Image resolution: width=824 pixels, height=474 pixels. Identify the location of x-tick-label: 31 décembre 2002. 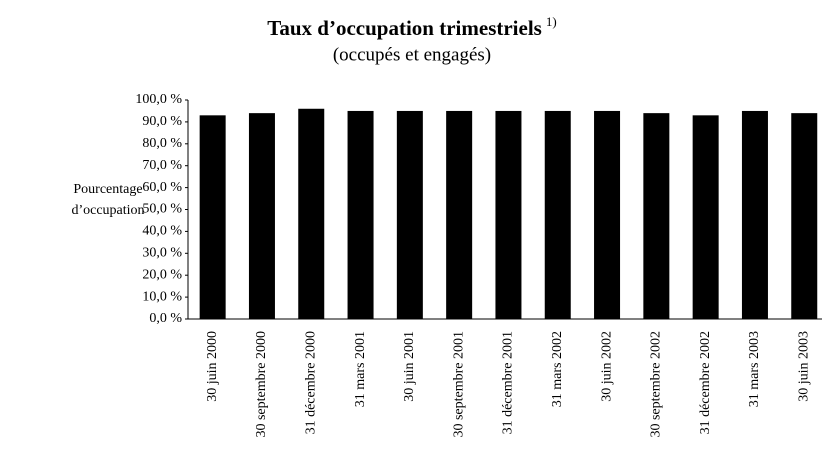
(705, 382).